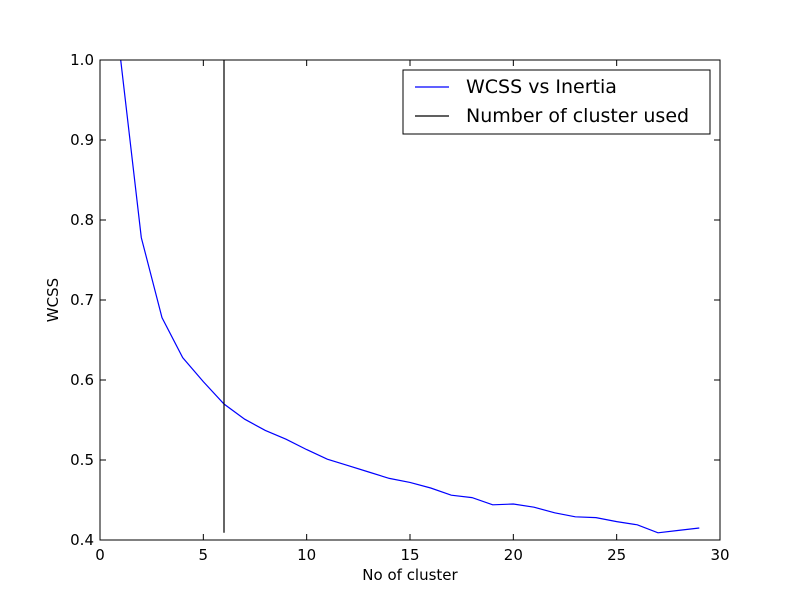 The width and height of the screenshot is (800, 600). What do you see at coordinates (82, 460) in the screenshot?
I see `y-tick-label: 0.5` at bounding box center [82, 460].